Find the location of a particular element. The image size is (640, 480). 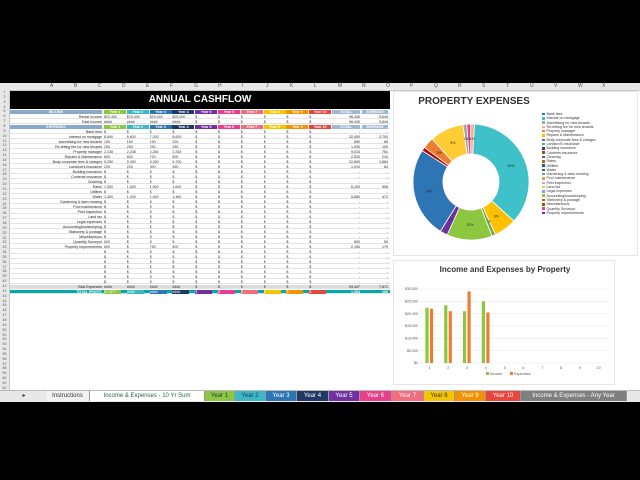

row-number: 28 is located at coordinates (4, 222).